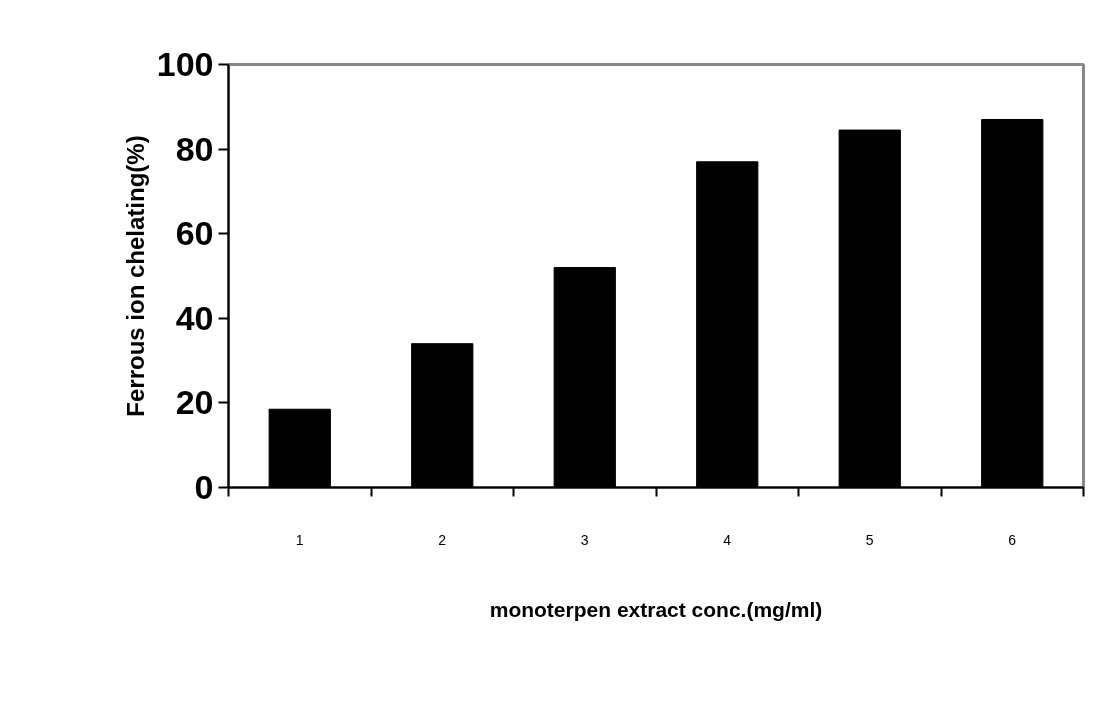  Describe the element at coordinates (185, 64) in the screenshot. I see `y-tick-label: 100` at that location.